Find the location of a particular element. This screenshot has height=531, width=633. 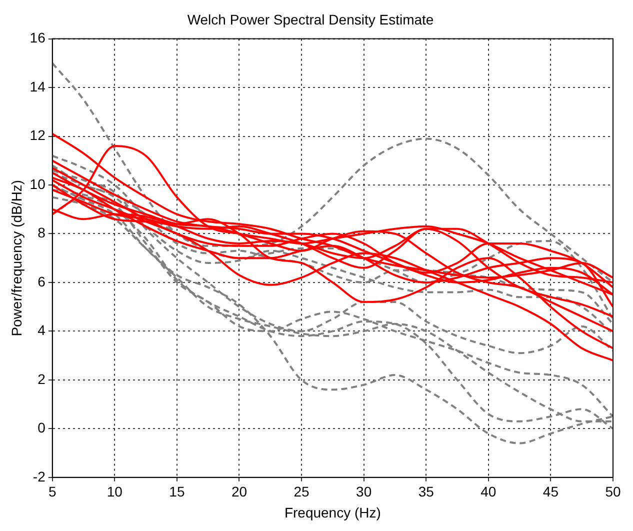

y-tick-label: 16 is located at coordinates (38, 38).